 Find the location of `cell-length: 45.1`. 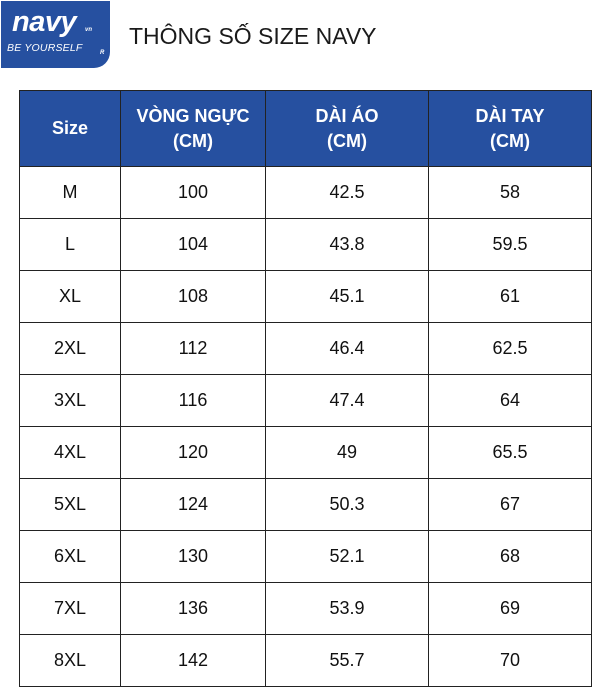

cell-length: 45.1 is located at coordinates (347, 296).